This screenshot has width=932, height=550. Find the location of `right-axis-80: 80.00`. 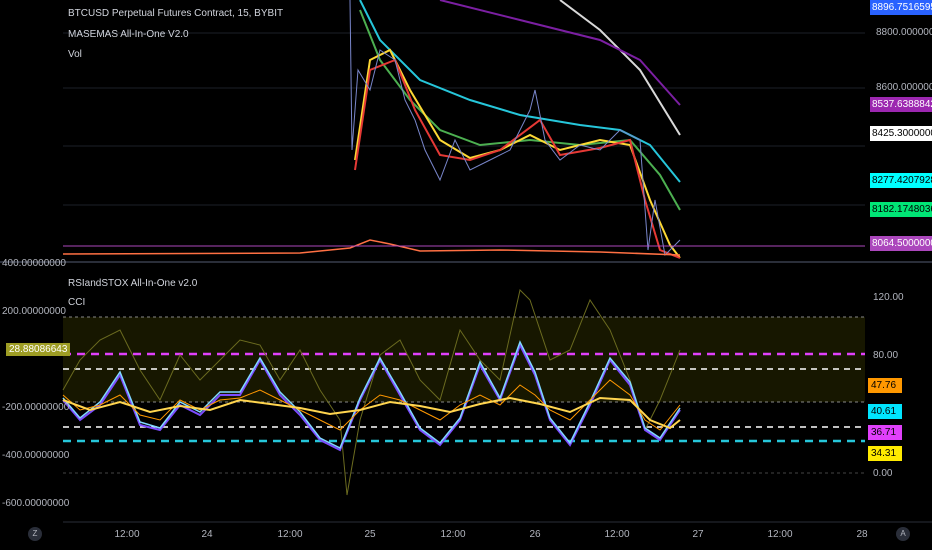

right-axis-80: 80.00 is located at coordinates (886, 355).